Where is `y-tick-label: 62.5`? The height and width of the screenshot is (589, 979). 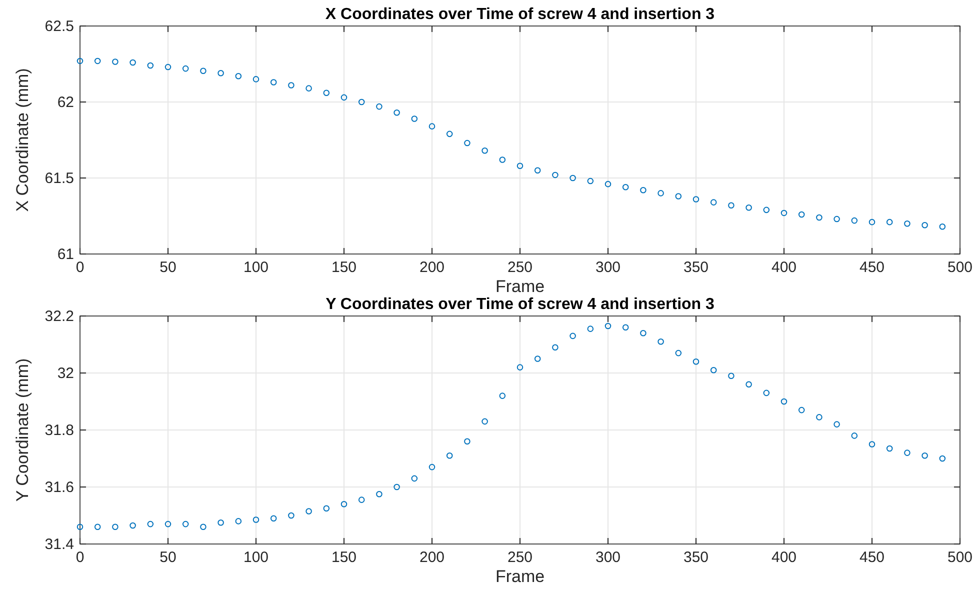
y-tick-label: 62.5 is located at coordinates (59, 26).